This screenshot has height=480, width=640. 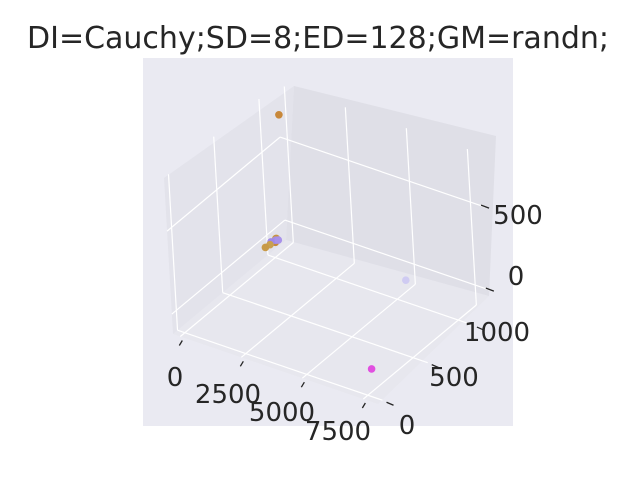 I want to click on pane-back-wall, so click(x=391, y=191).